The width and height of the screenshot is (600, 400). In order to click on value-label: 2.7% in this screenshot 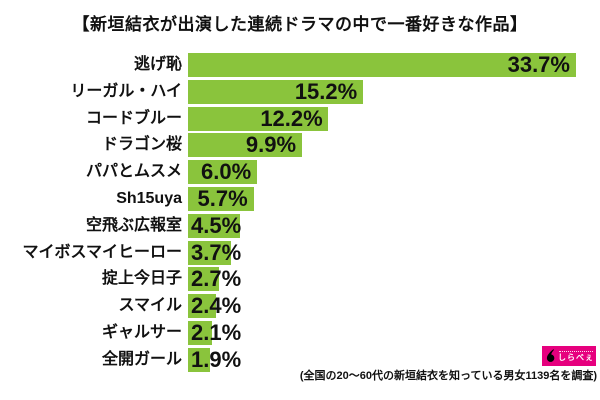, I will do `click(216, 279)`.